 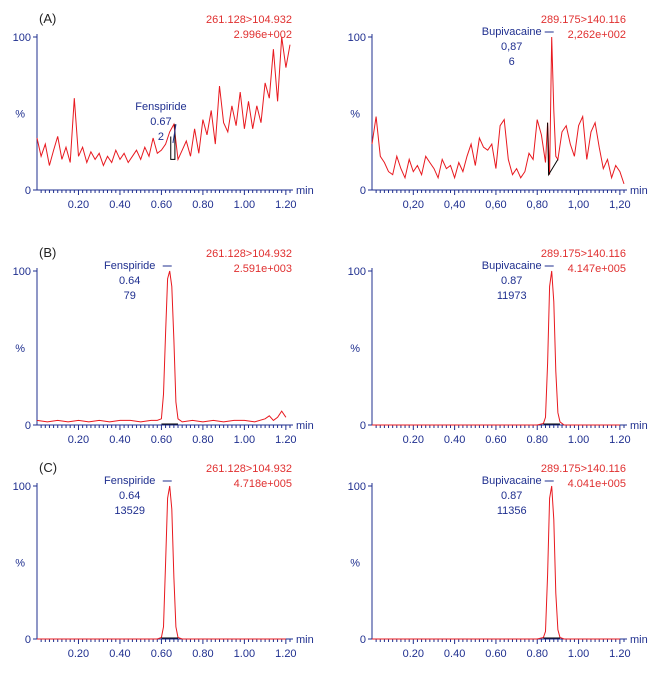 I want to click on panel-label: (C), so click(x=48, y=467).